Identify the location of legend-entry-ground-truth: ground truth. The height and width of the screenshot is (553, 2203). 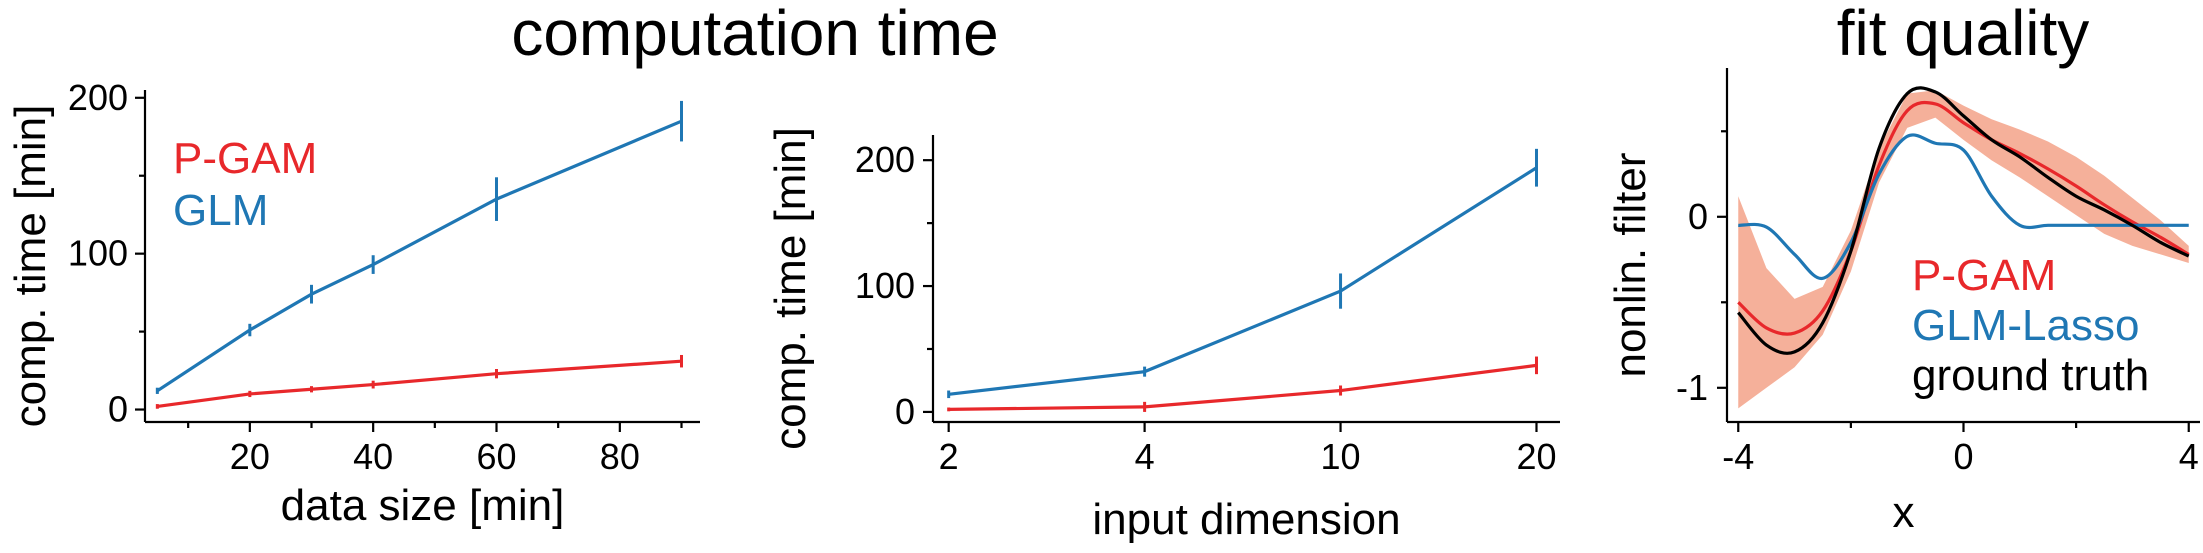
(2030, 375).